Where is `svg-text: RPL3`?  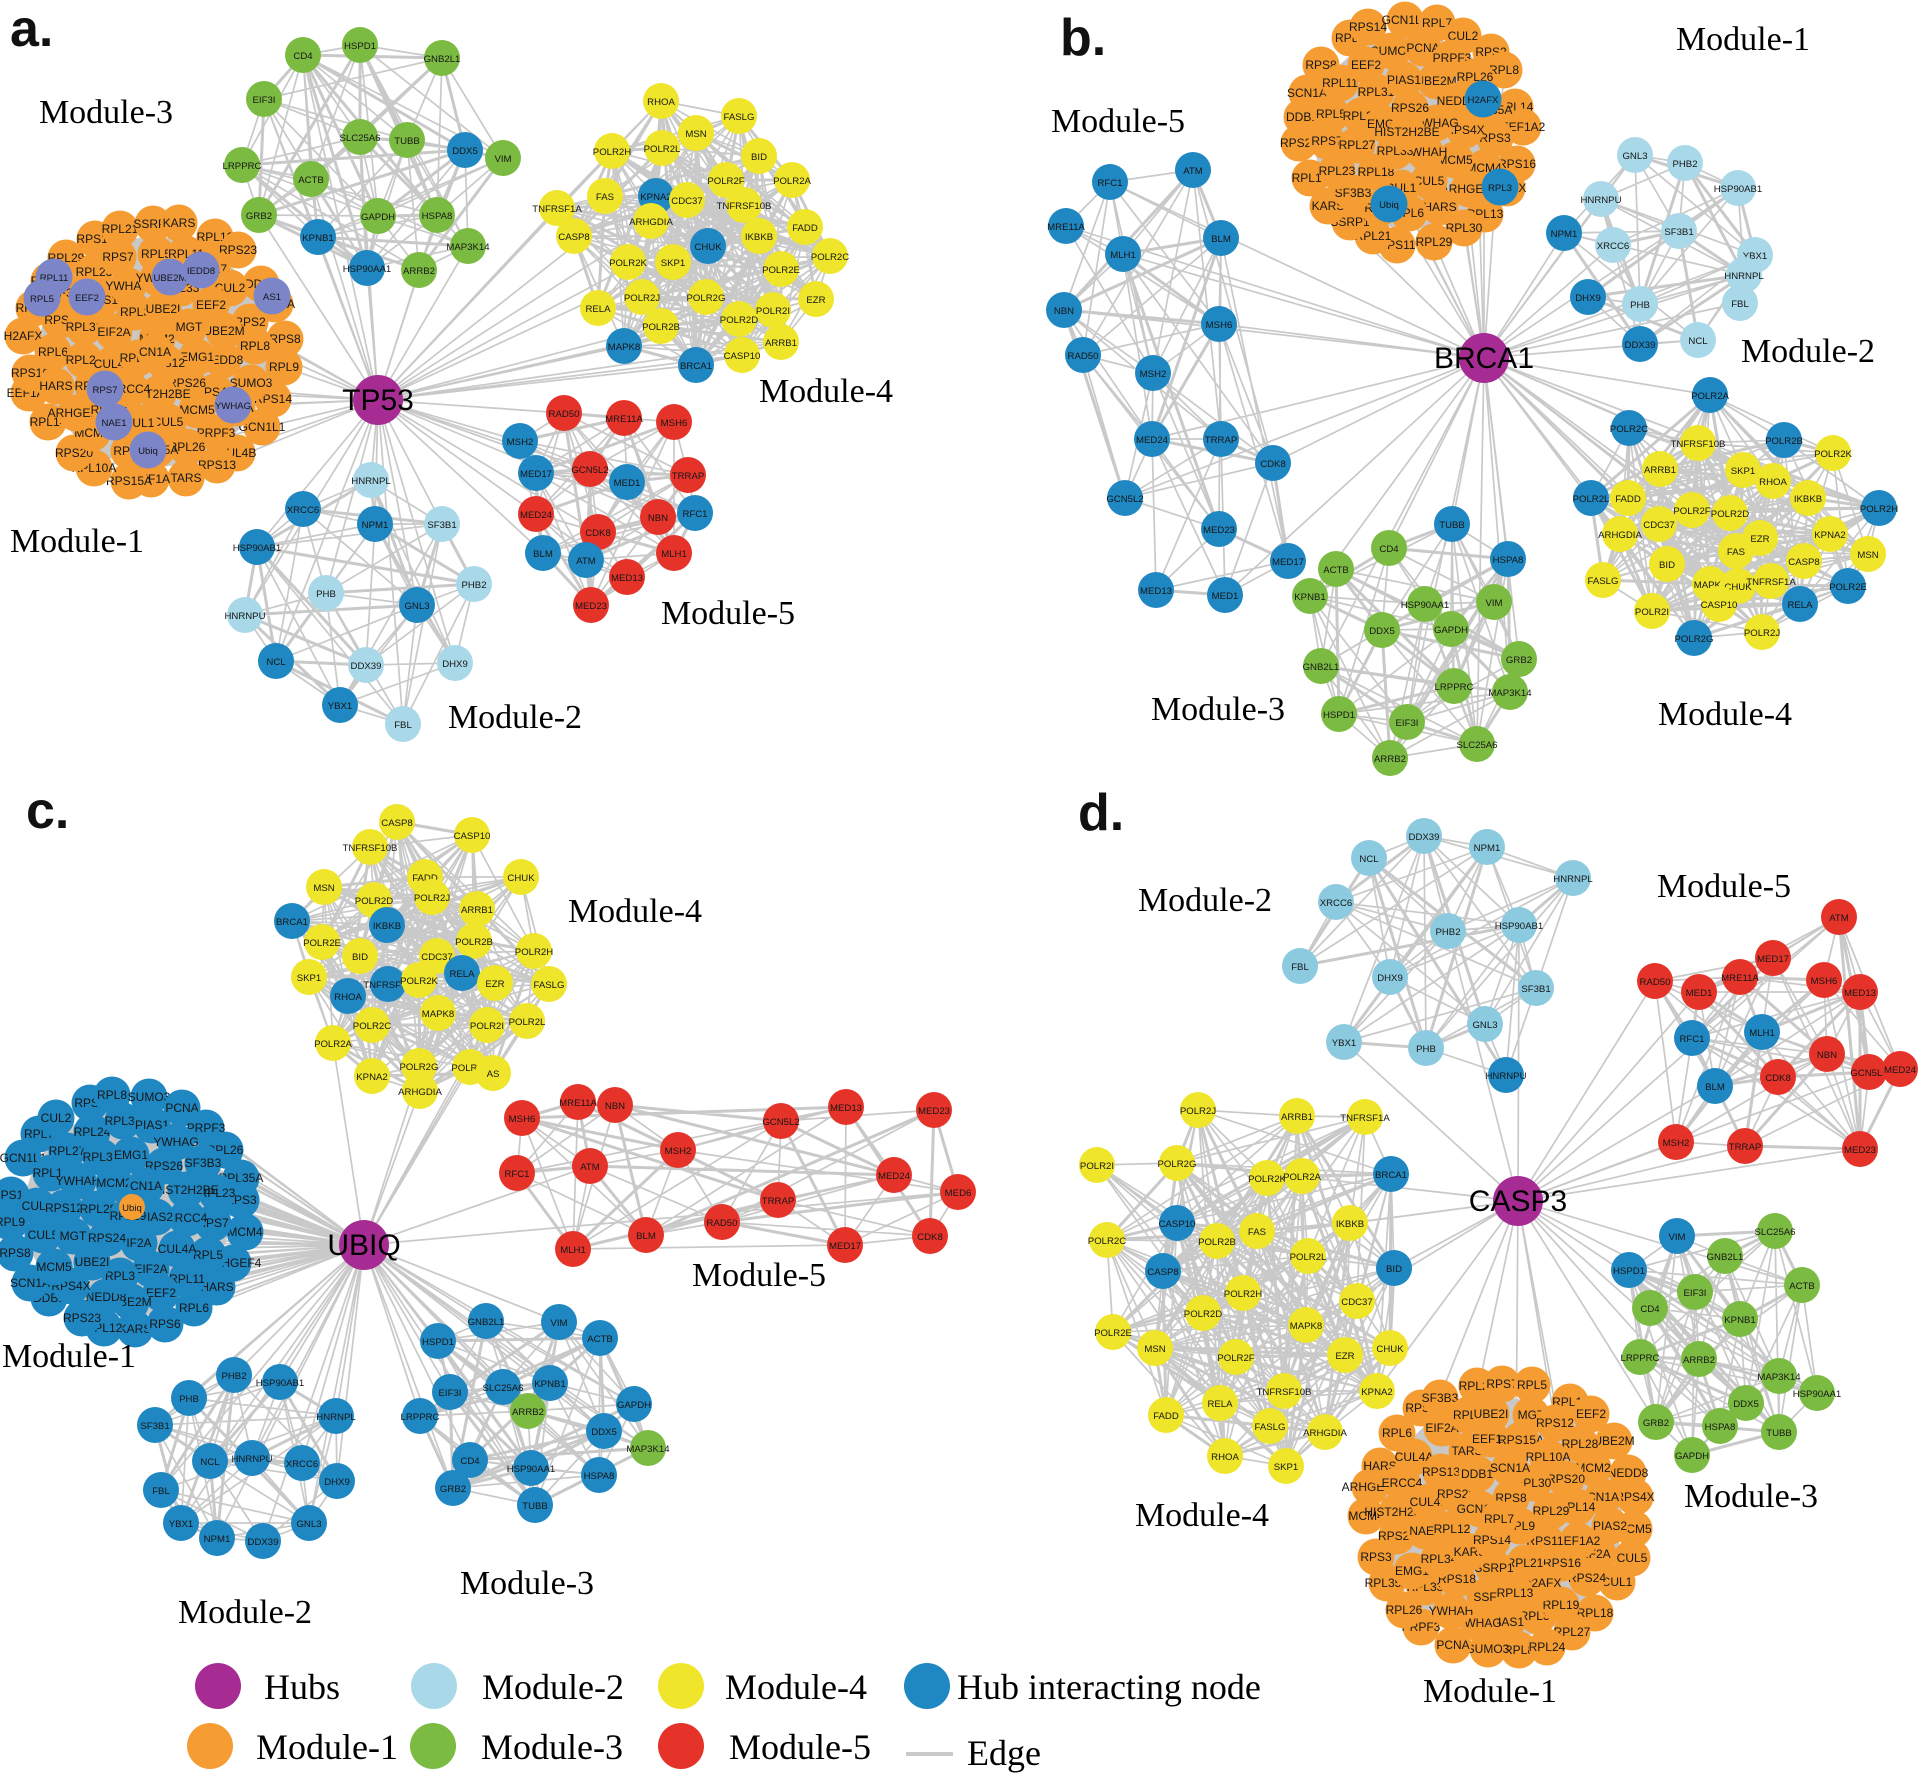 svg-text: RPL3 is located at coordinates (135, 312).